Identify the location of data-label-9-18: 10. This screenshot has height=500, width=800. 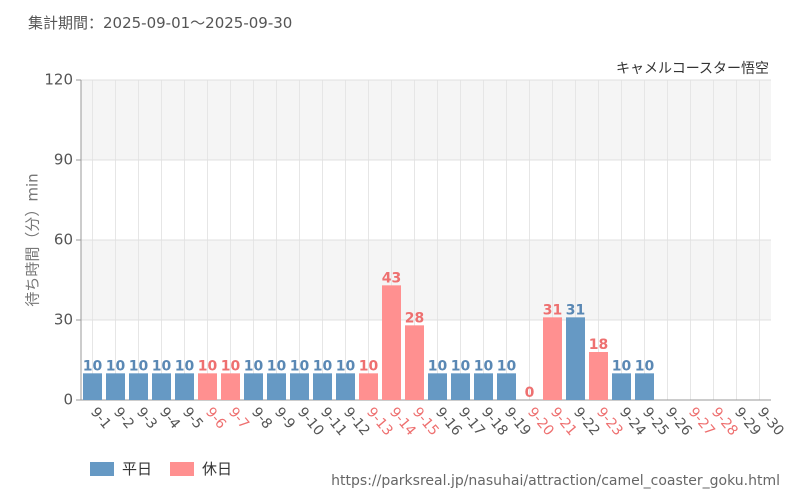
(484, 366).